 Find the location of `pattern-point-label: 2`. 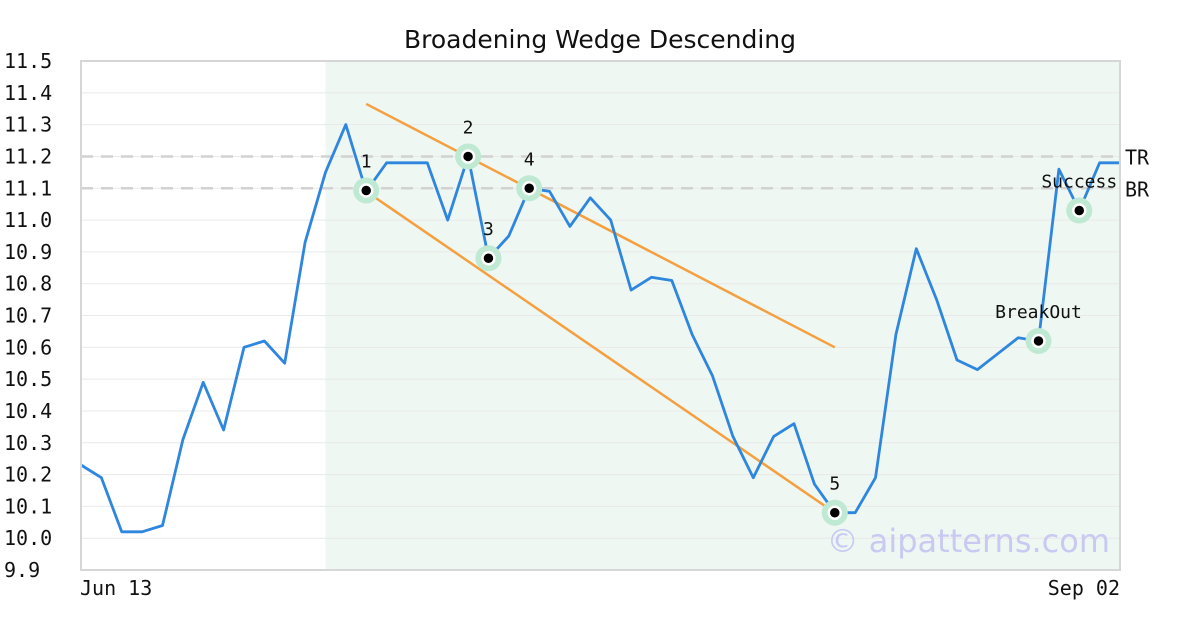

pattern-point-label: 2 is located at coordinates (468, 127).